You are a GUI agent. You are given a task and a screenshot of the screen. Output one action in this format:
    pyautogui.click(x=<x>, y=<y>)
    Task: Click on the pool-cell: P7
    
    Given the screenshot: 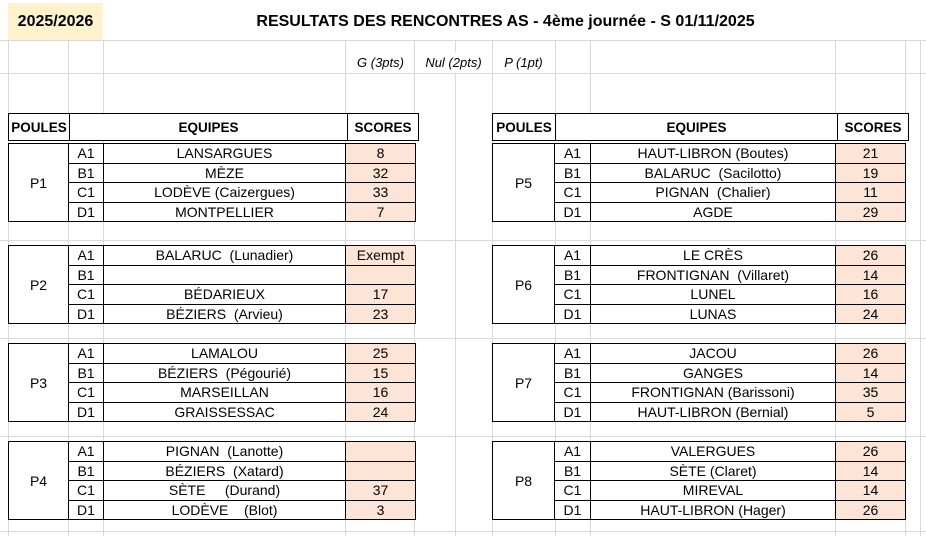 What is the action you would take?
    pyautogui.click(x=523, y=382)
    